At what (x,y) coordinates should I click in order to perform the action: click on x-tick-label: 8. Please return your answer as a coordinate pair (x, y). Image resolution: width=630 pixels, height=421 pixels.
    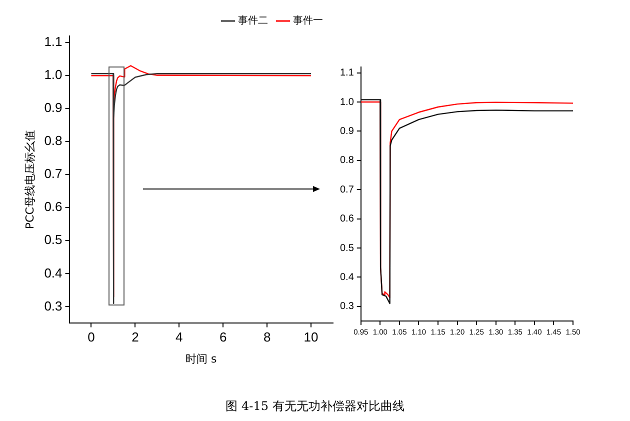
    Looking at the image, I should click on (267, 337).